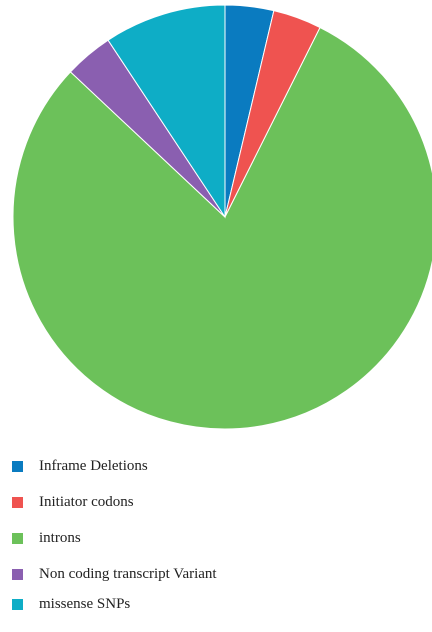 This screenshot has height=632, width=432. I want to click on legend-swatch-inframe-deletions, so click(17, 466).